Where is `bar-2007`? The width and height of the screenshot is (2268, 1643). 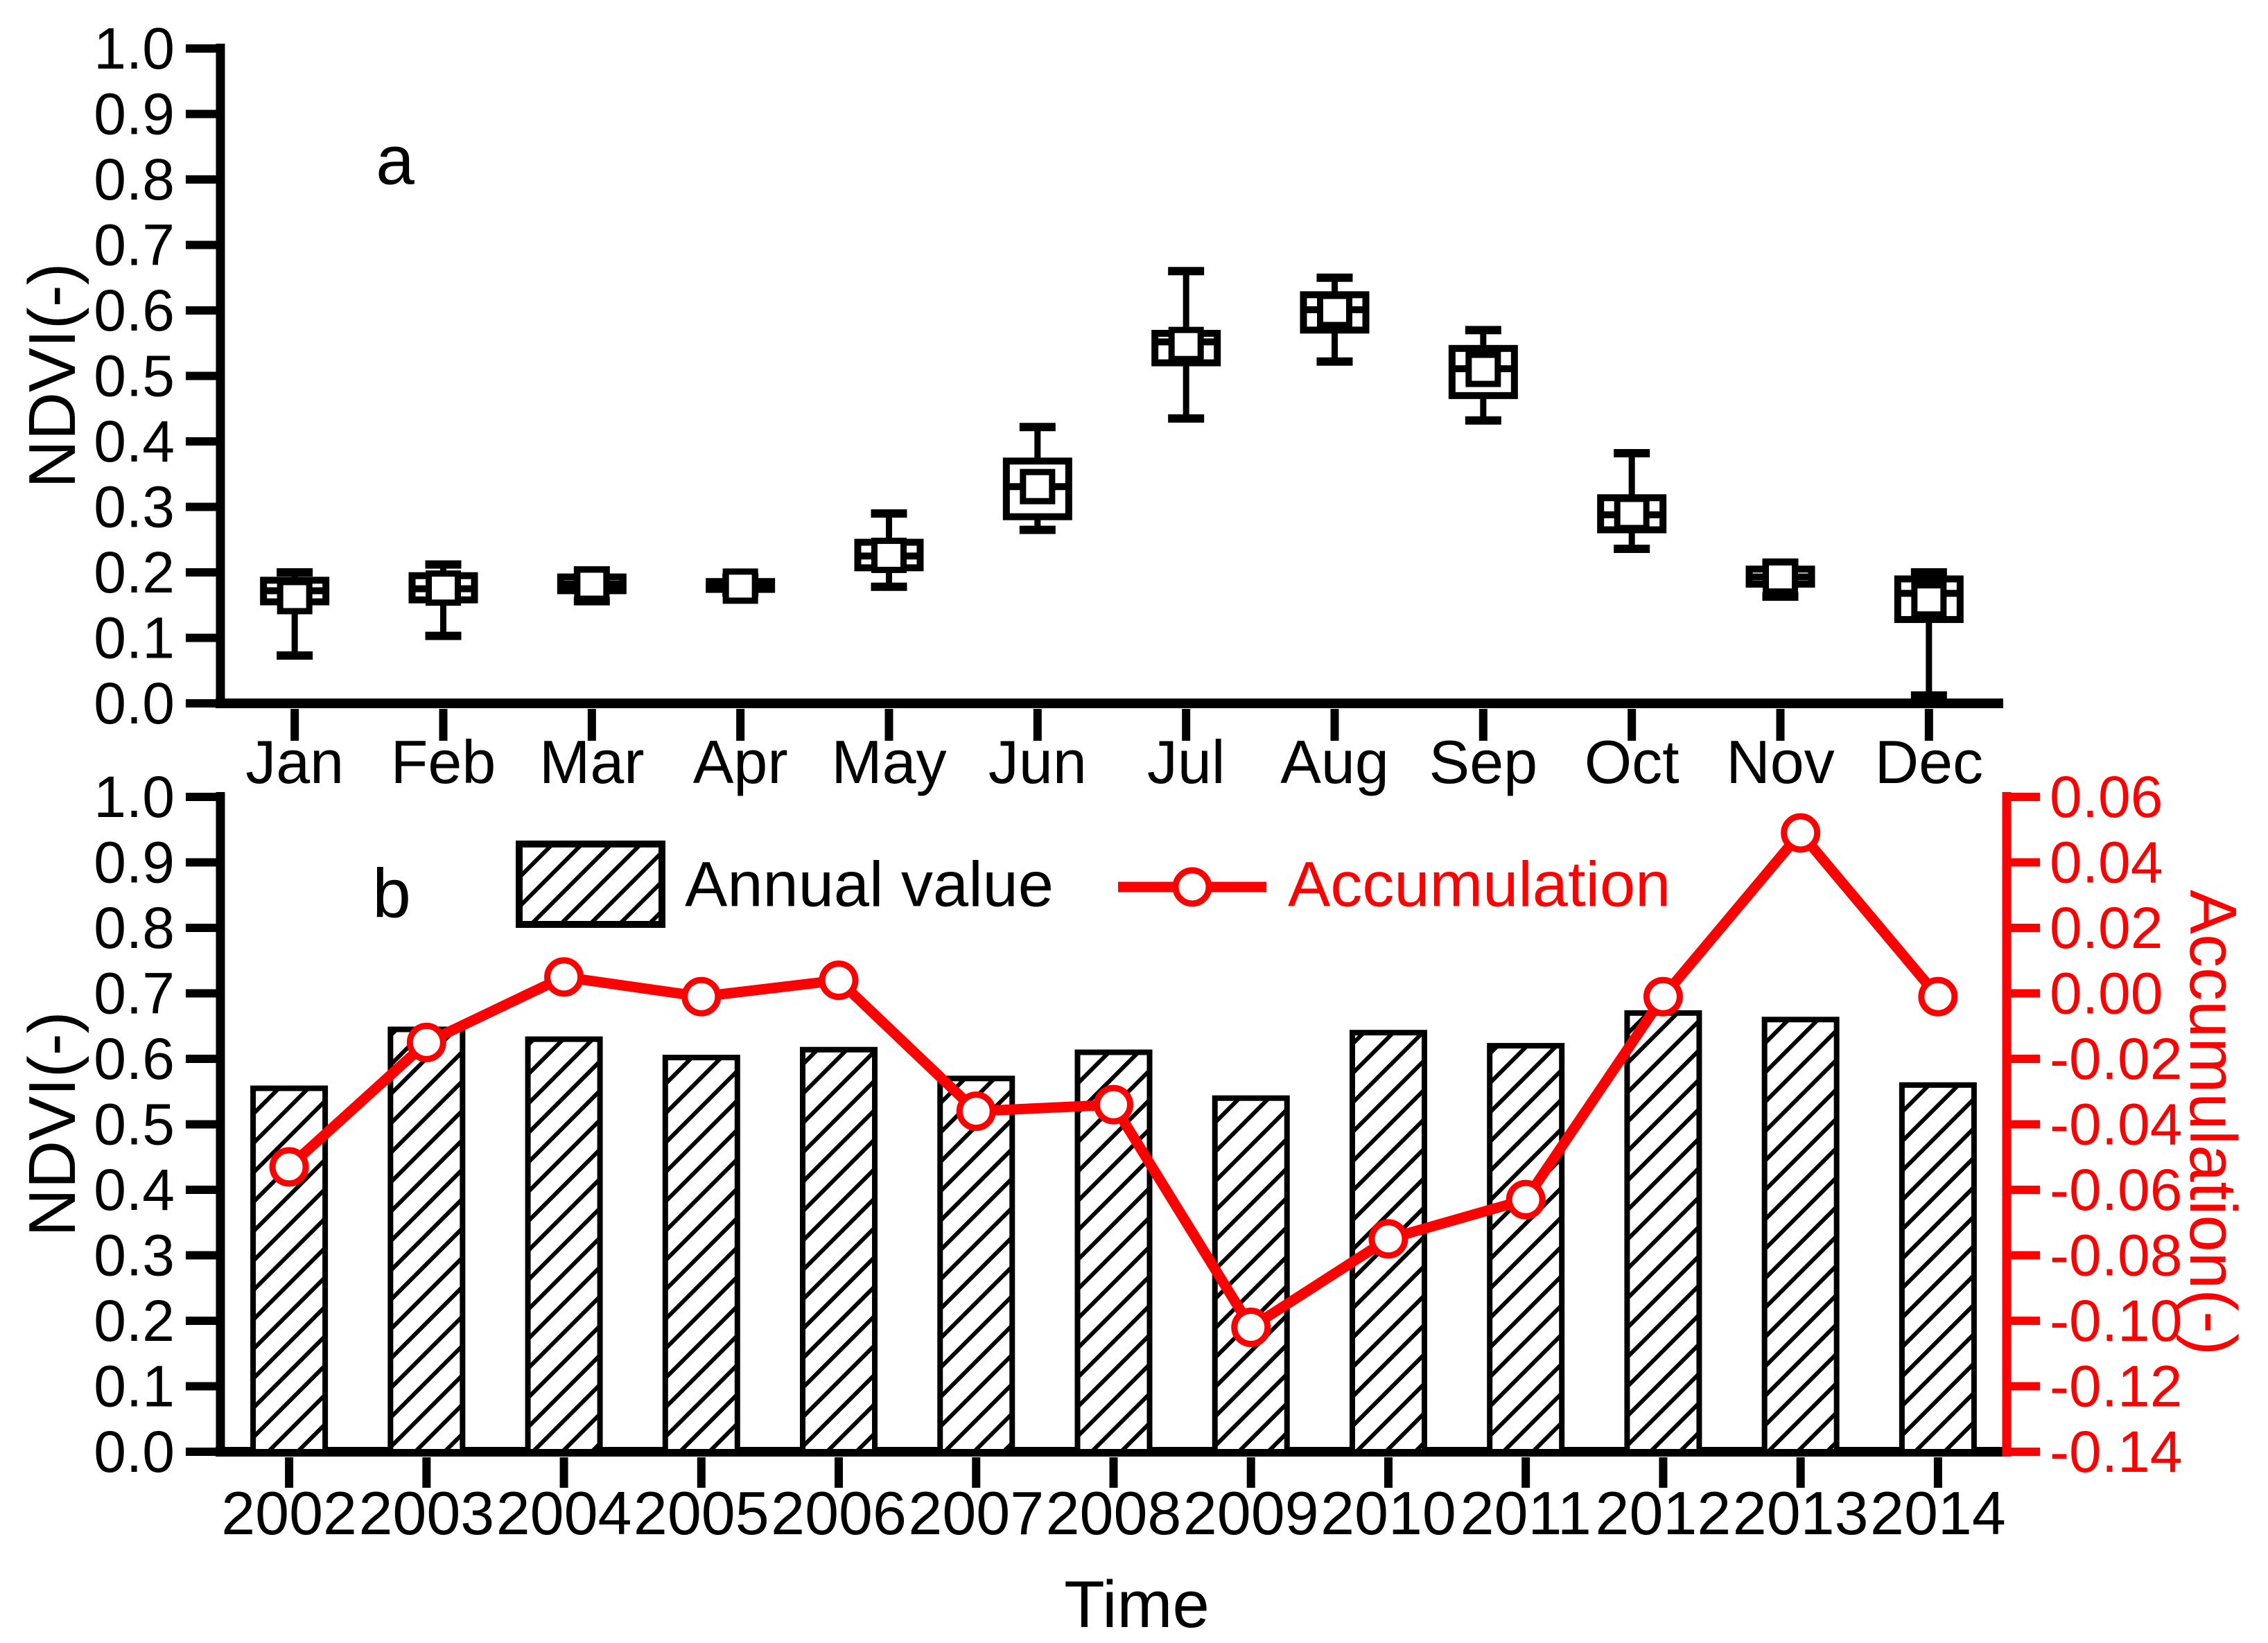 bar-2007 is located at coordinates (976, 1265).